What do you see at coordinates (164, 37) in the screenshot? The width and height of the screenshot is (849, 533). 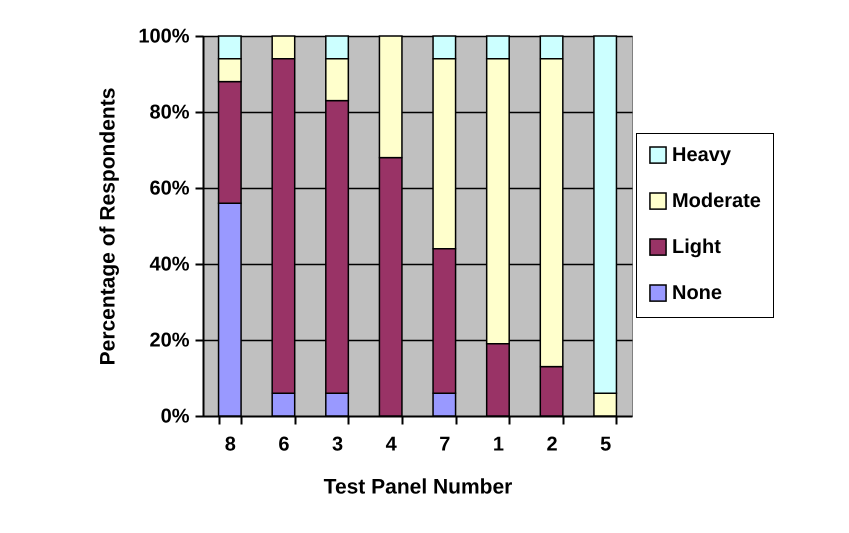 I see `y-tick-label: 100%` at bounding box center [164, 37].